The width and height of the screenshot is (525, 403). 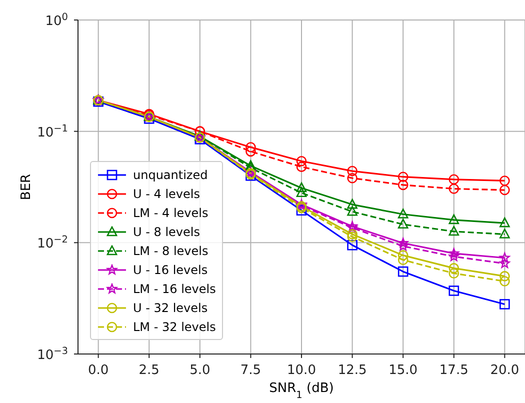 I want to click on legend-label: LM - 16 levels, so click(x=174, y=289).